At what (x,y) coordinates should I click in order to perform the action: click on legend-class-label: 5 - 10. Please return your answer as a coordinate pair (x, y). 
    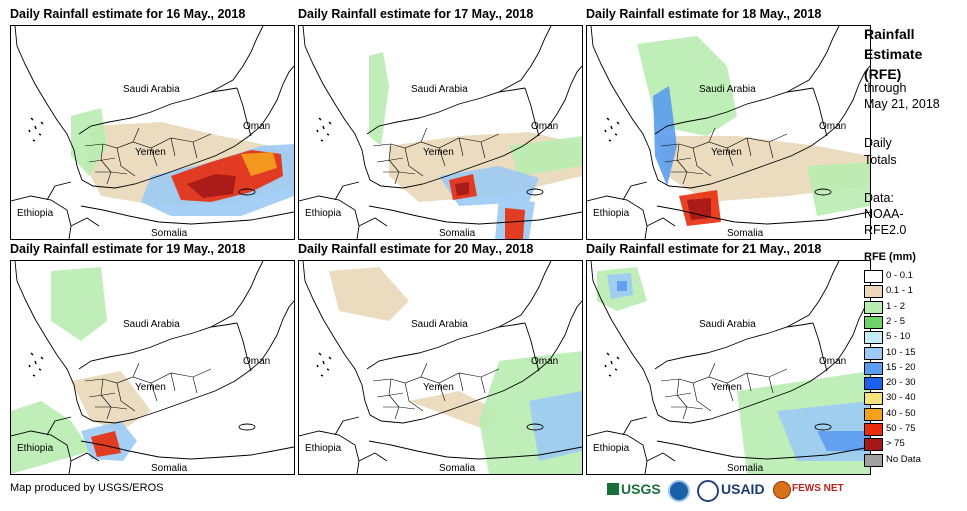
    Looking at the image, I should click on (898, 337).